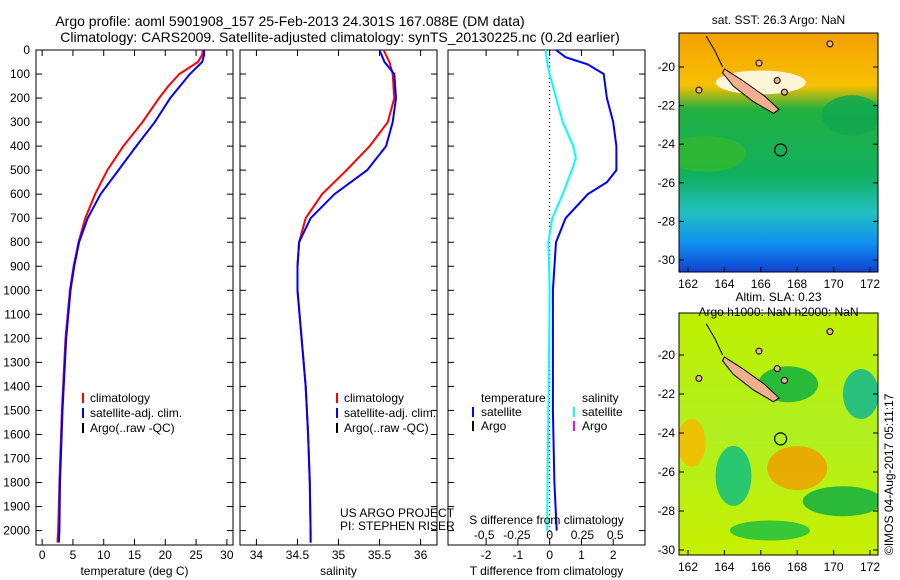 The height and width of the screenshot is (580, 900). Describe the element at coordinates (20, 218) in the screenshot. I see `y-tick-label: 700` at that location.